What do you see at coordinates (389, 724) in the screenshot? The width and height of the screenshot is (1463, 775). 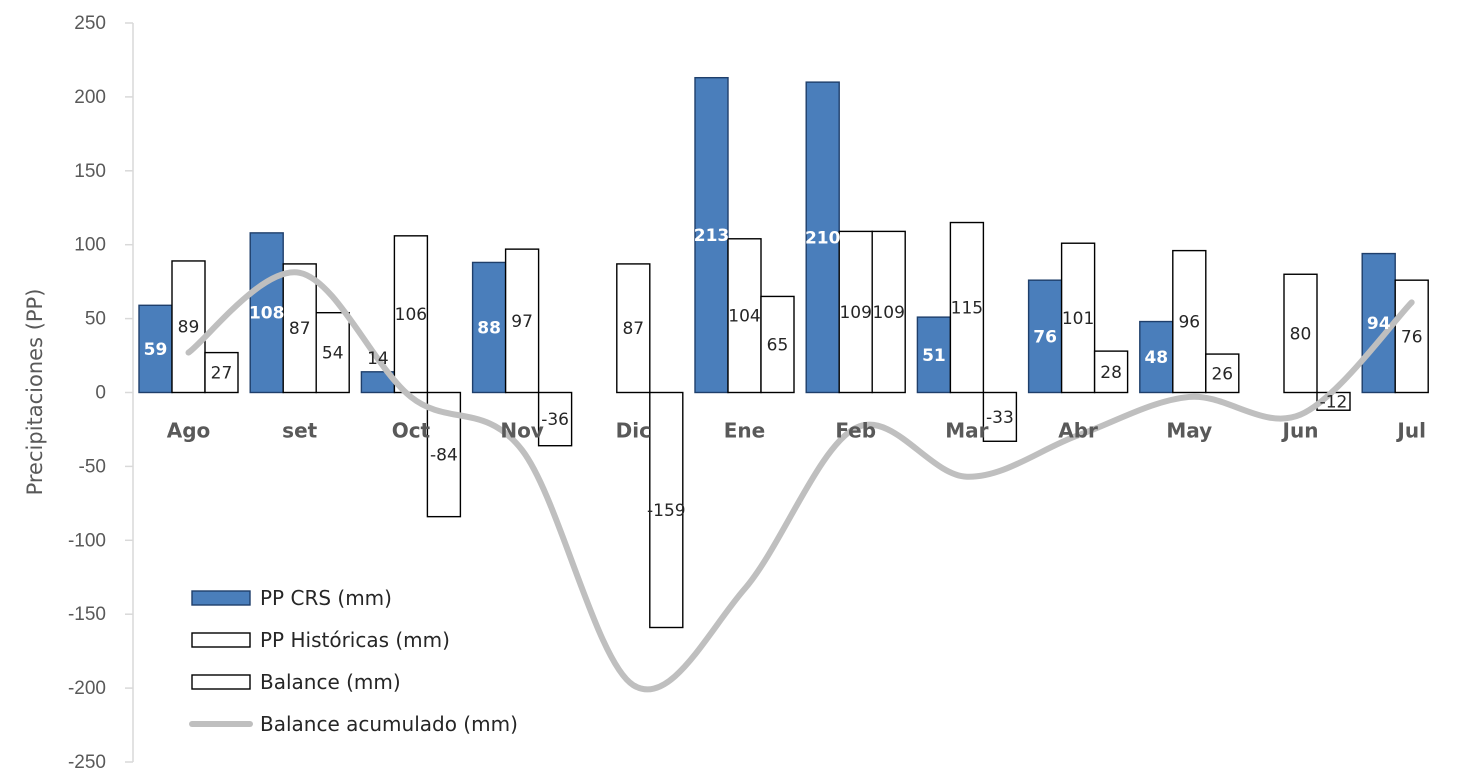 I see `legend-label: Balance acumulado (mm)` at bounding box center [389, 724].